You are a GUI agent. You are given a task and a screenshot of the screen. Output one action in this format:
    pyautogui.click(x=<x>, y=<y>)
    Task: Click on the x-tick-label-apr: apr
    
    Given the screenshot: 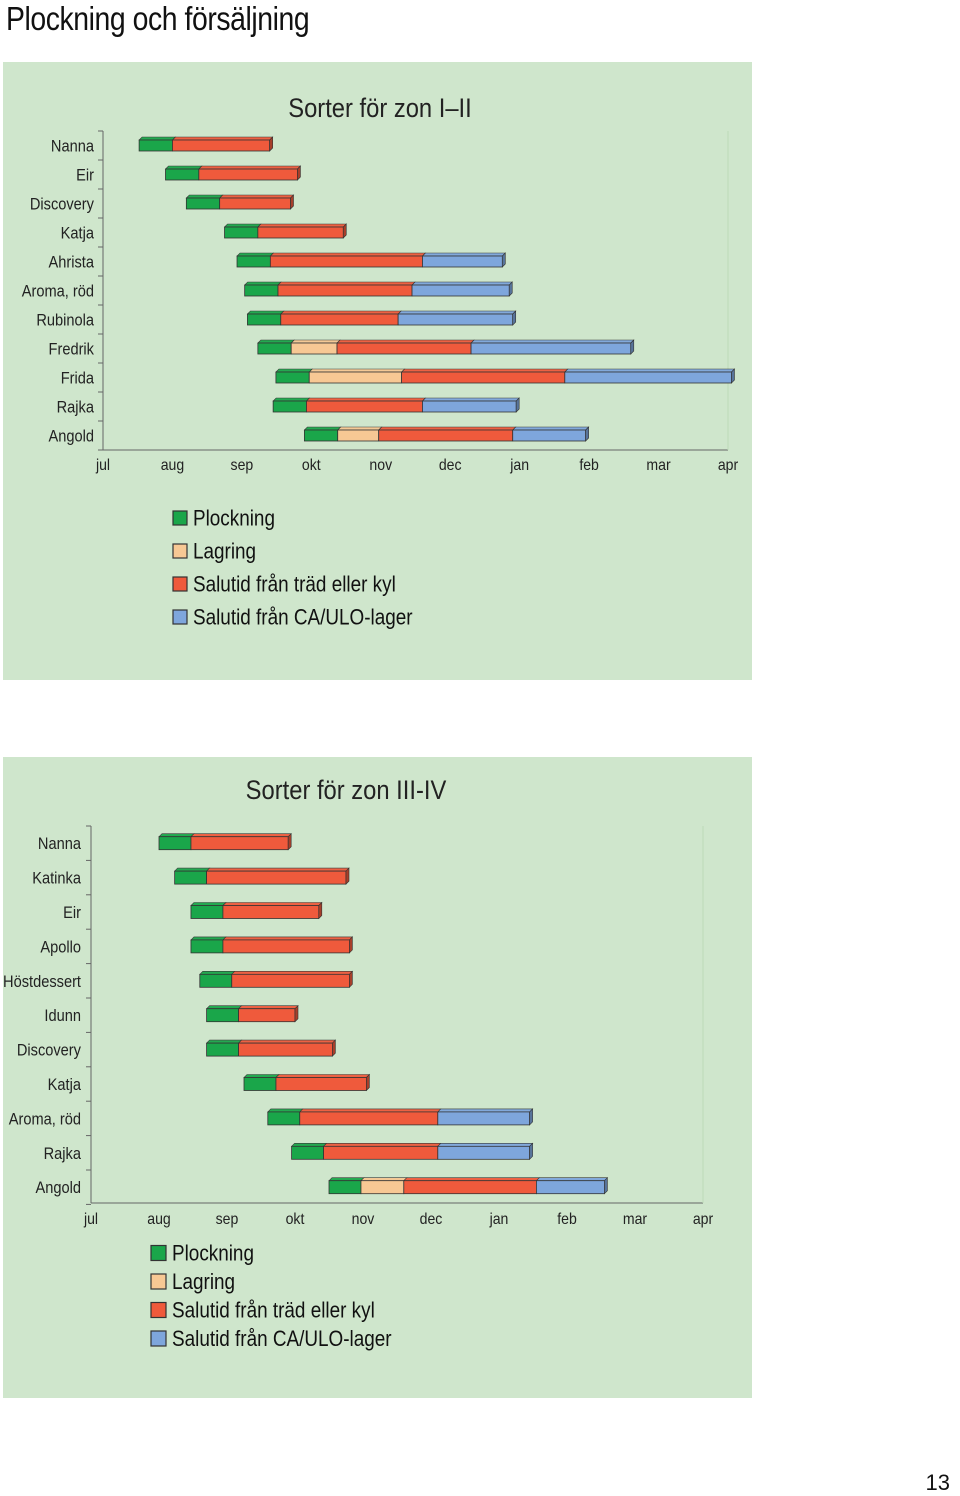 What is the action you would take?
    pyautogui.click(x=728, y=465)
    